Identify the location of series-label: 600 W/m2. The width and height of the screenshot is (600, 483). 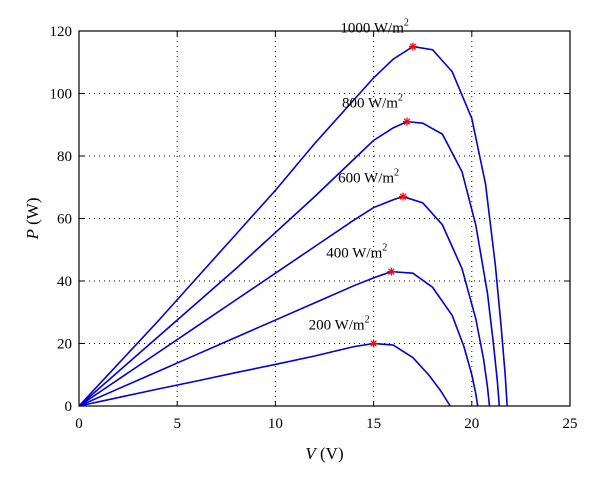
(368, 177).